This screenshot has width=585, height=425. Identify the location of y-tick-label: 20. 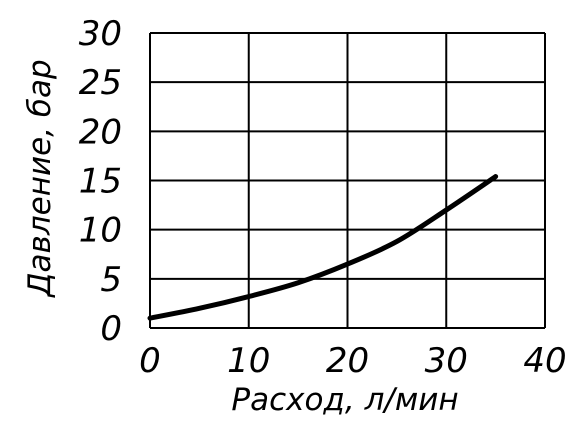
(100, 132).